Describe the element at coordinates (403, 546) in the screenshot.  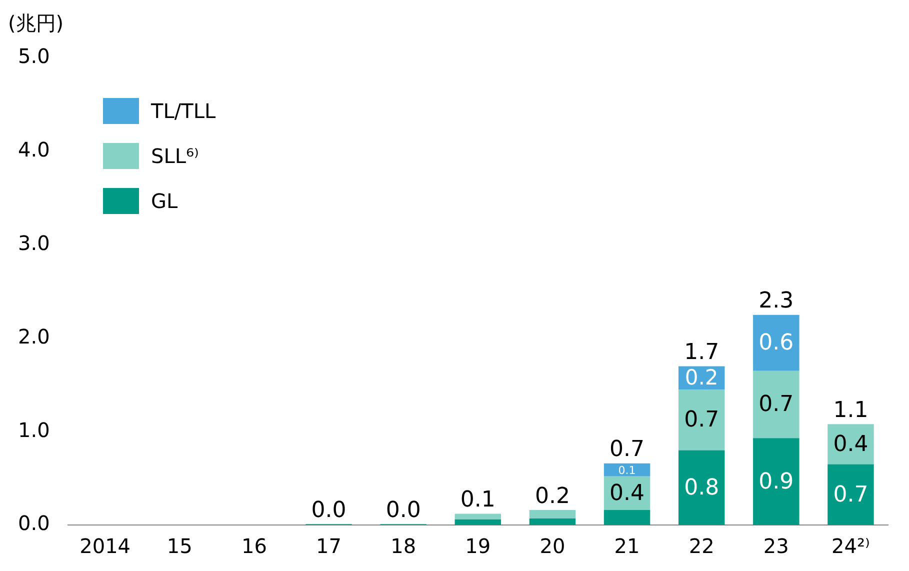
I see `x-tick-label: 18` at that location.